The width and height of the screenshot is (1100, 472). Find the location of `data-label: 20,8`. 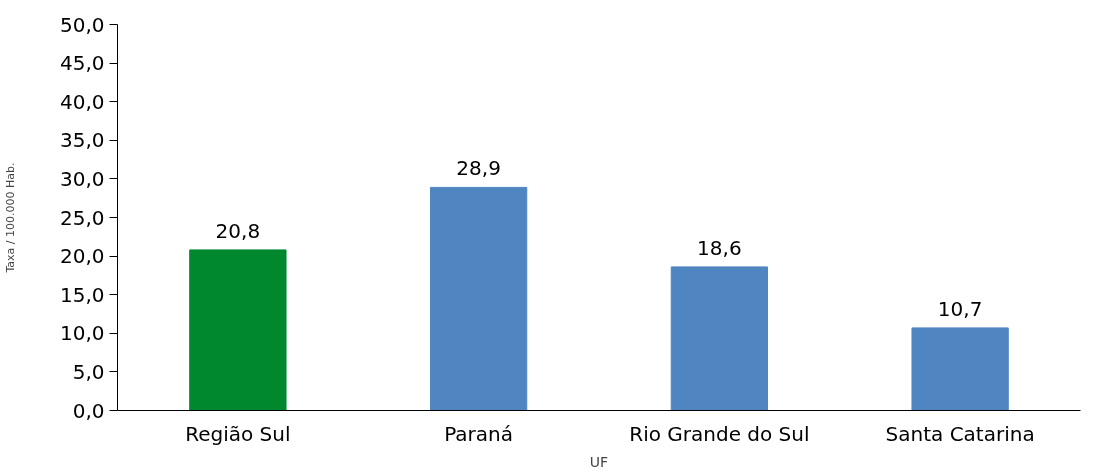

data-label: 20,8 is located at coordinates (238, 230).